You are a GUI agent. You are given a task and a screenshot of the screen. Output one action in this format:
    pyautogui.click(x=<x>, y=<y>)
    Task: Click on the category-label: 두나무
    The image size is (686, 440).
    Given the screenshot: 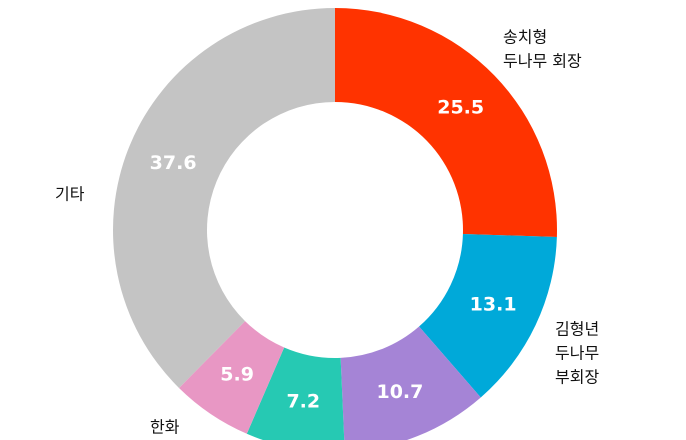 What is the action you would take?
    pyautogui.click(x=577, y=353)
    